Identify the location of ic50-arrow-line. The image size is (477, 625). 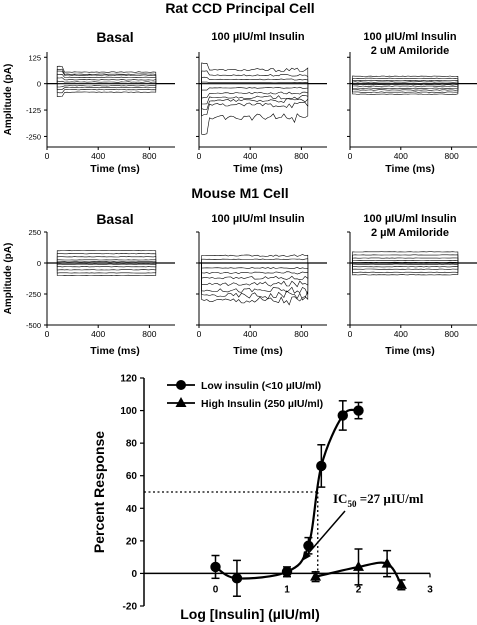
(325, 533).